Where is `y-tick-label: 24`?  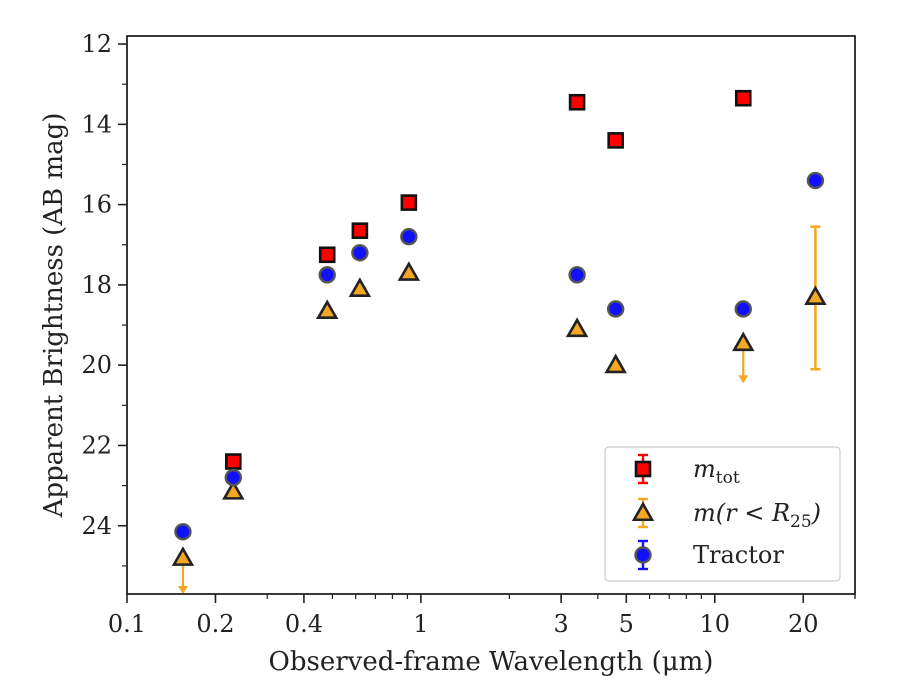 y-tick-label: 24 is located at coordinates (96, 526).